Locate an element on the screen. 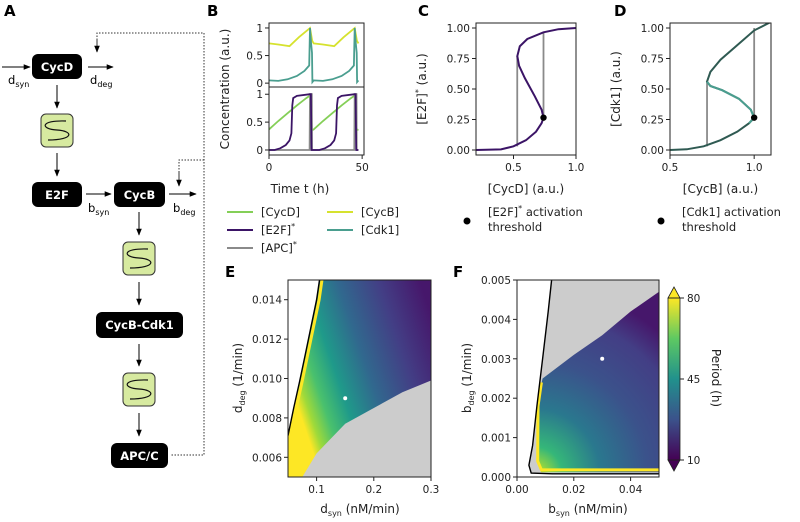 This screenshot has height=522, width=800. unstable-branch is located at coordinates (731, 102).